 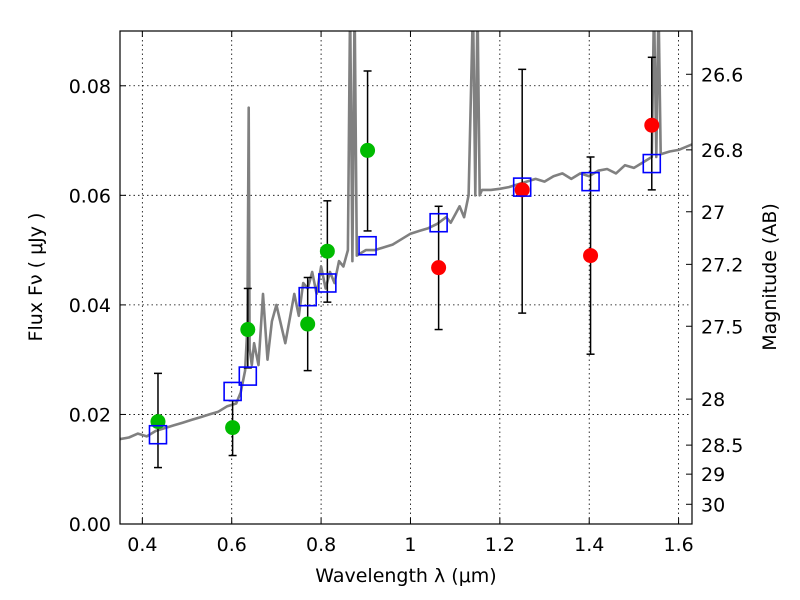 What do you see at coordinates (713, 400) in the screenshot?
I see `right-tick-label: 28` at bounding box center [713, 400].